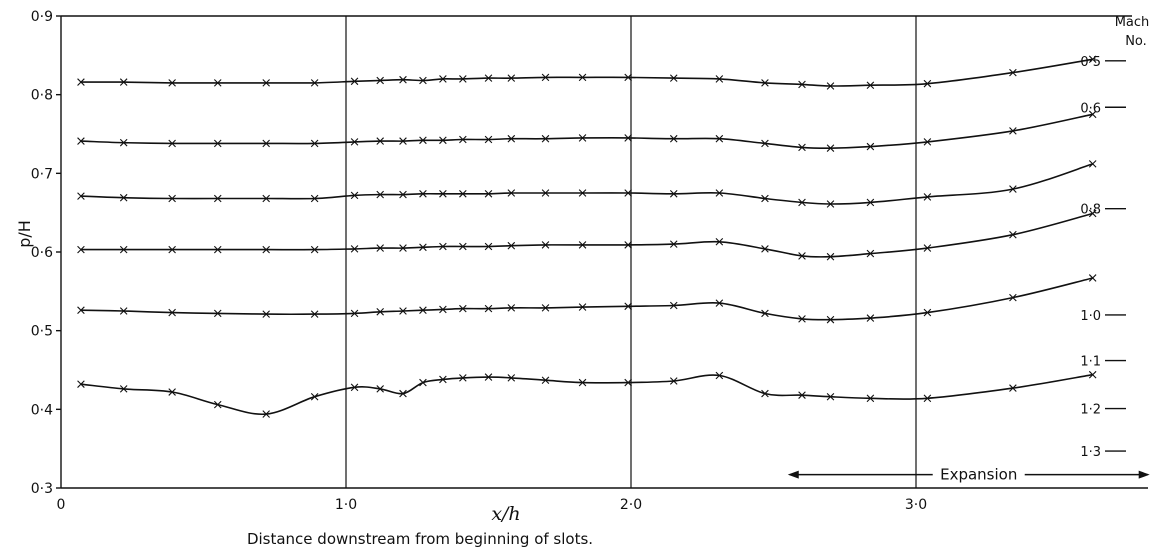 This screenshot has width=1153, height=550. What do you see at coordinates (1144, 474) in the screenshot?
I see `expansion-arrowhead-right` at bounding box center [1144, 474].